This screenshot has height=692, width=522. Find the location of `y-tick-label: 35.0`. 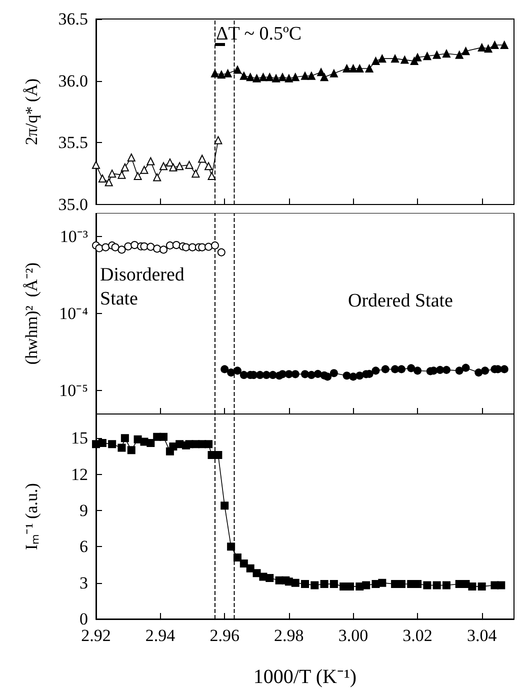

y-tick-label: 35.0 is located at coordinates (73, 204).